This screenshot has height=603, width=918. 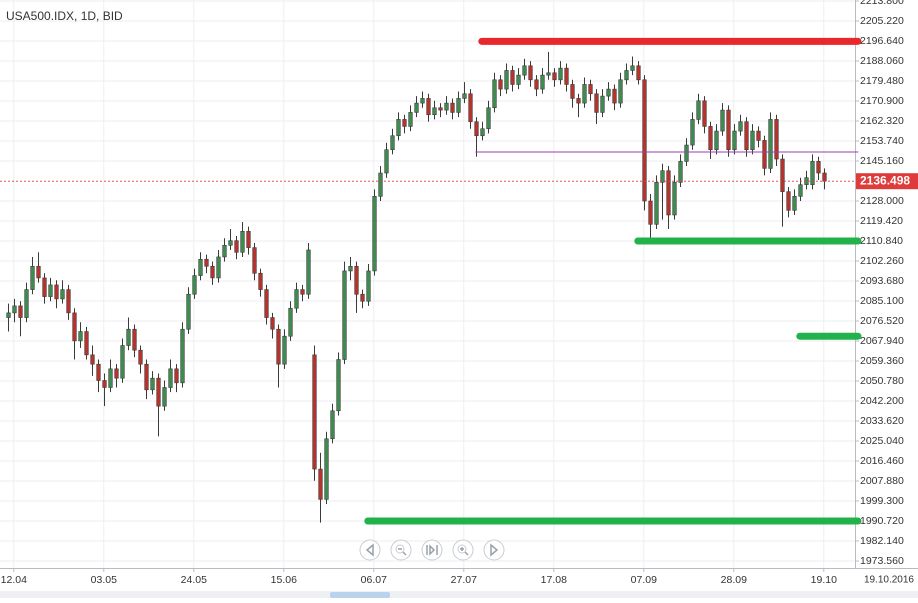 I want to click on zoom-in-button, so click(x=463, y=550).